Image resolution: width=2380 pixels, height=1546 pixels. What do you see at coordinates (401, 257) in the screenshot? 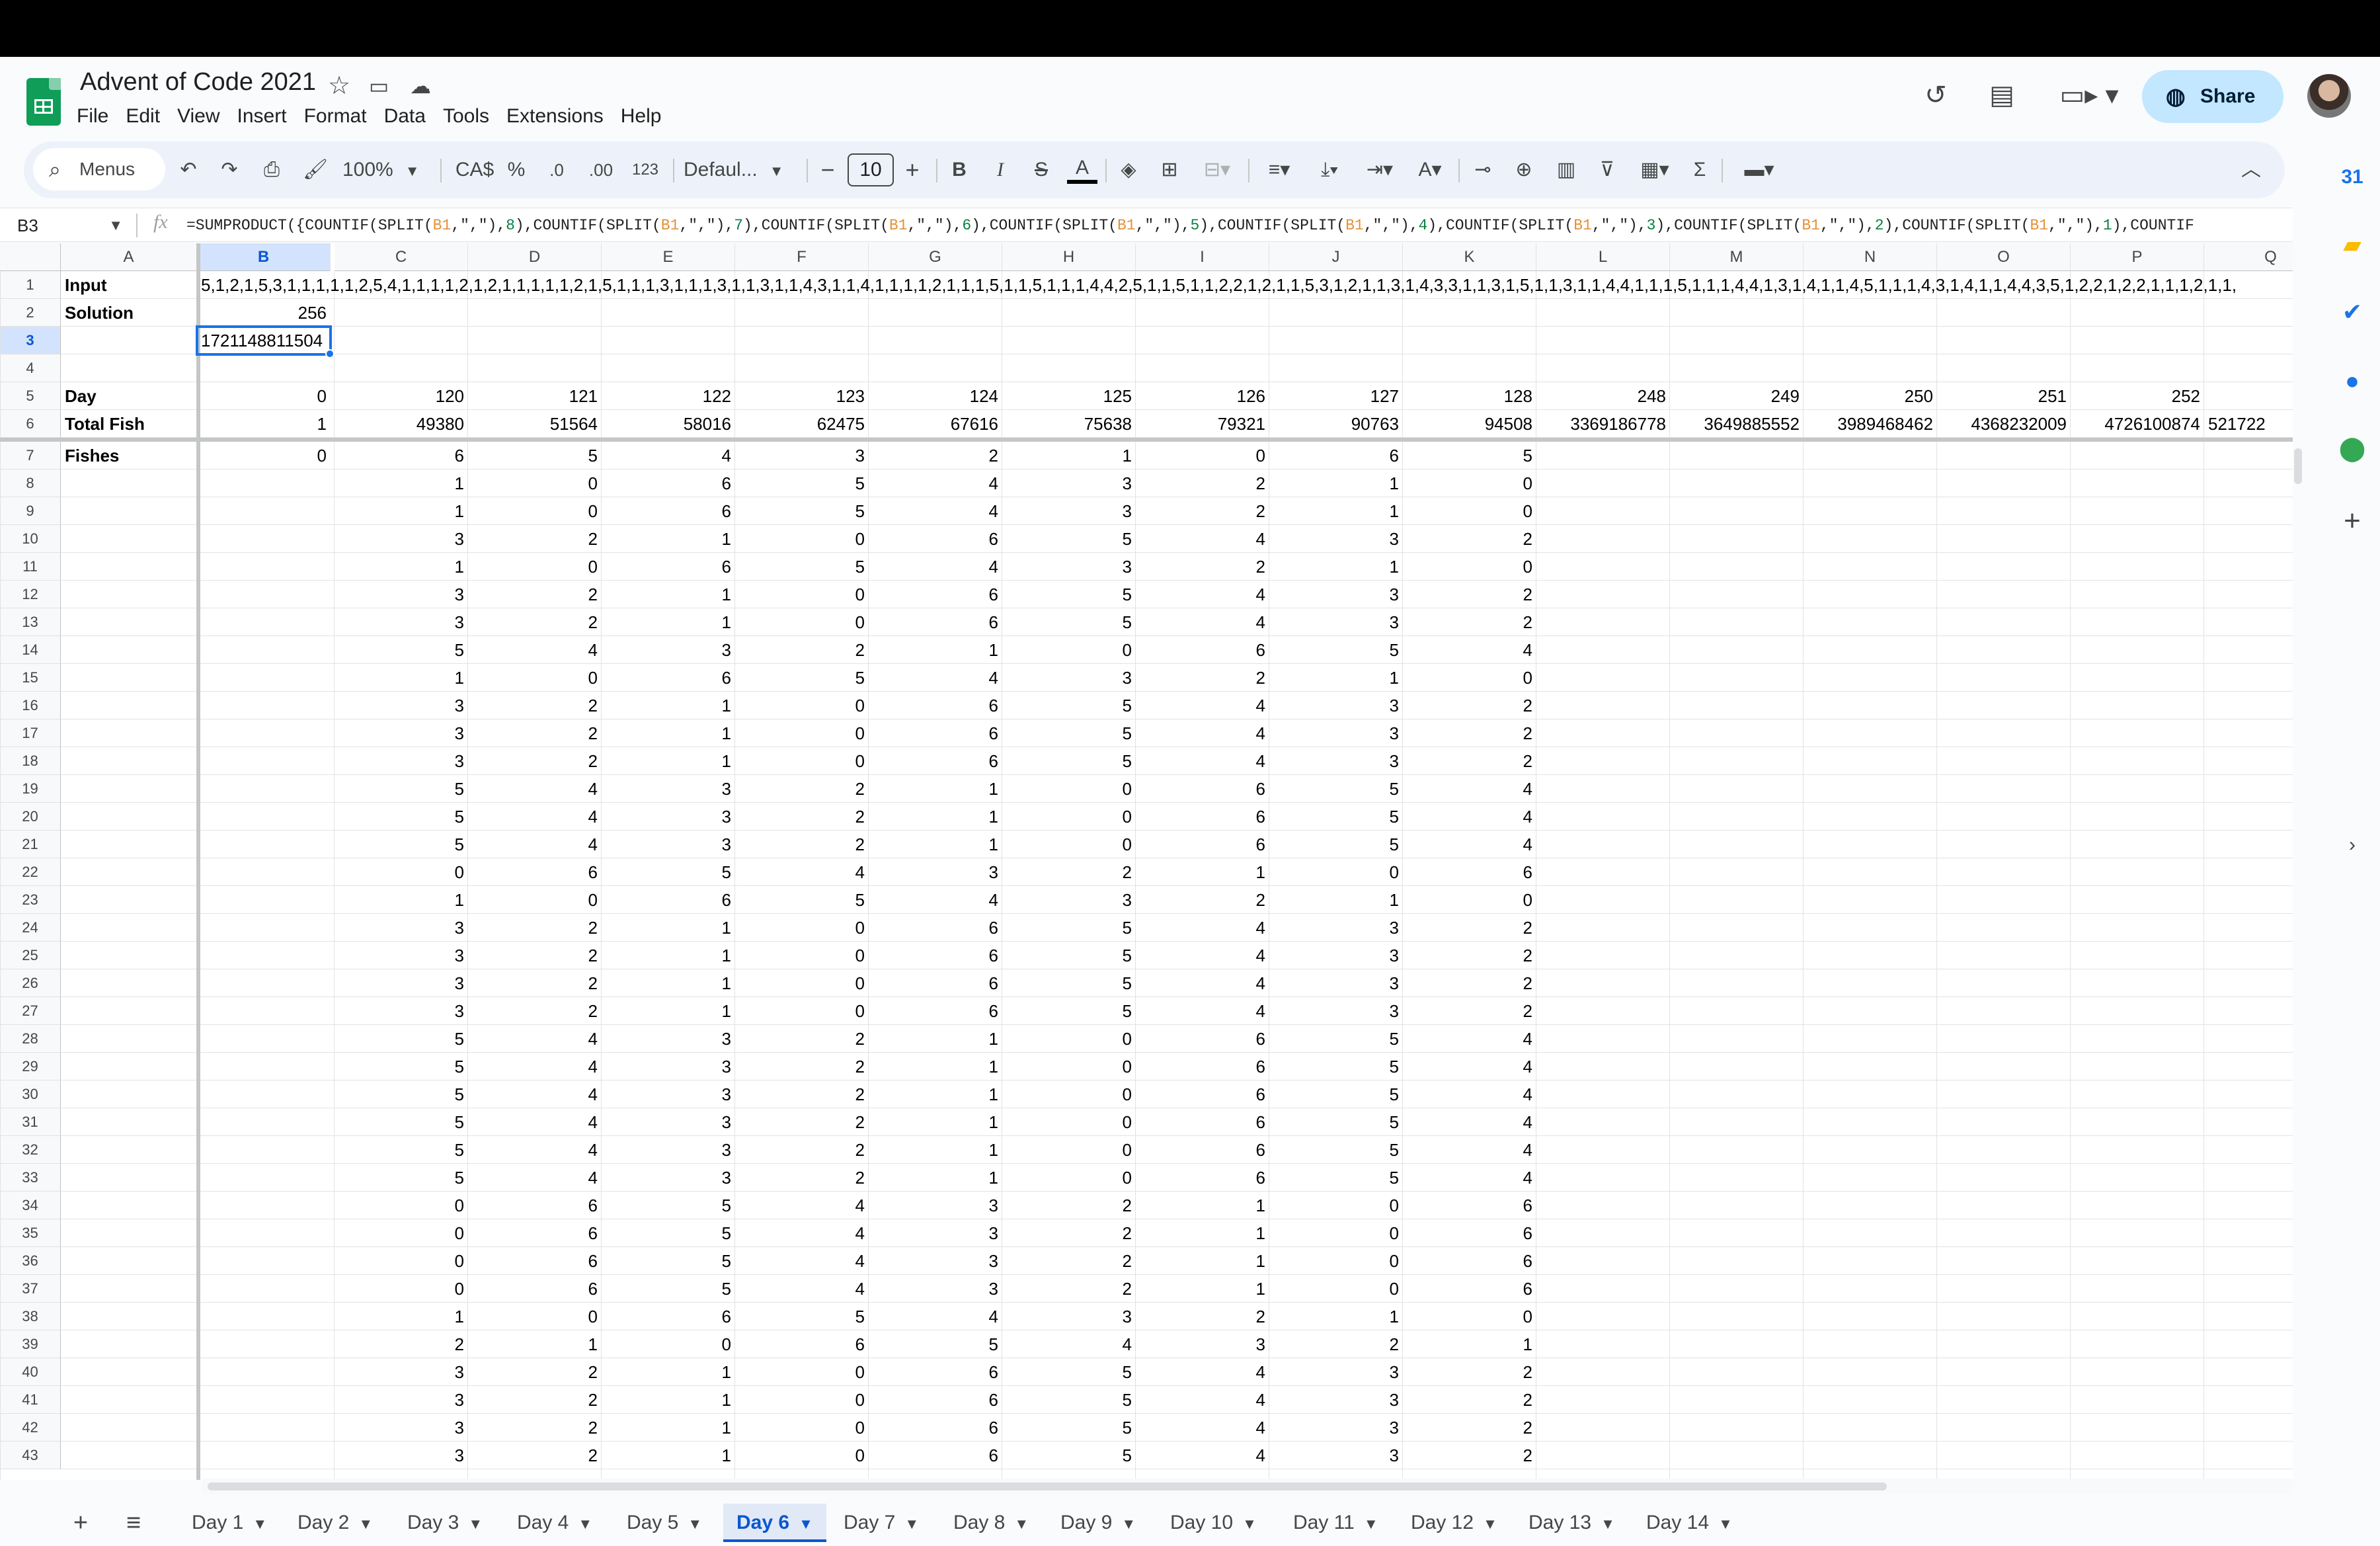
I see `column-header-c: C` at bounding box center [401, 257].